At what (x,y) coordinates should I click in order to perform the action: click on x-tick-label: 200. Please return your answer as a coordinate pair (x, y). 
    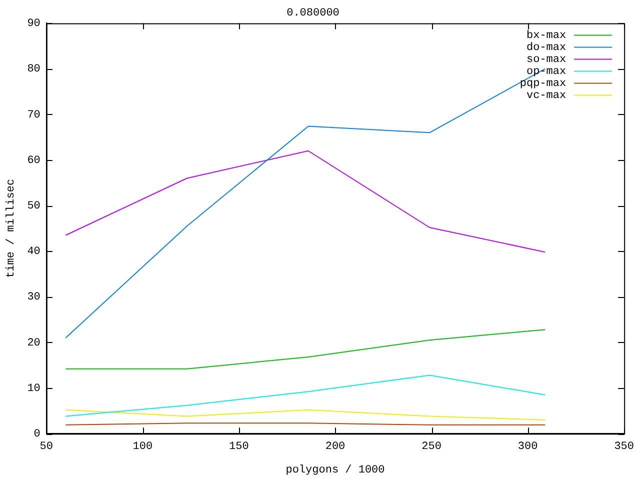
    Looking at the image, I should click on (335, 447).